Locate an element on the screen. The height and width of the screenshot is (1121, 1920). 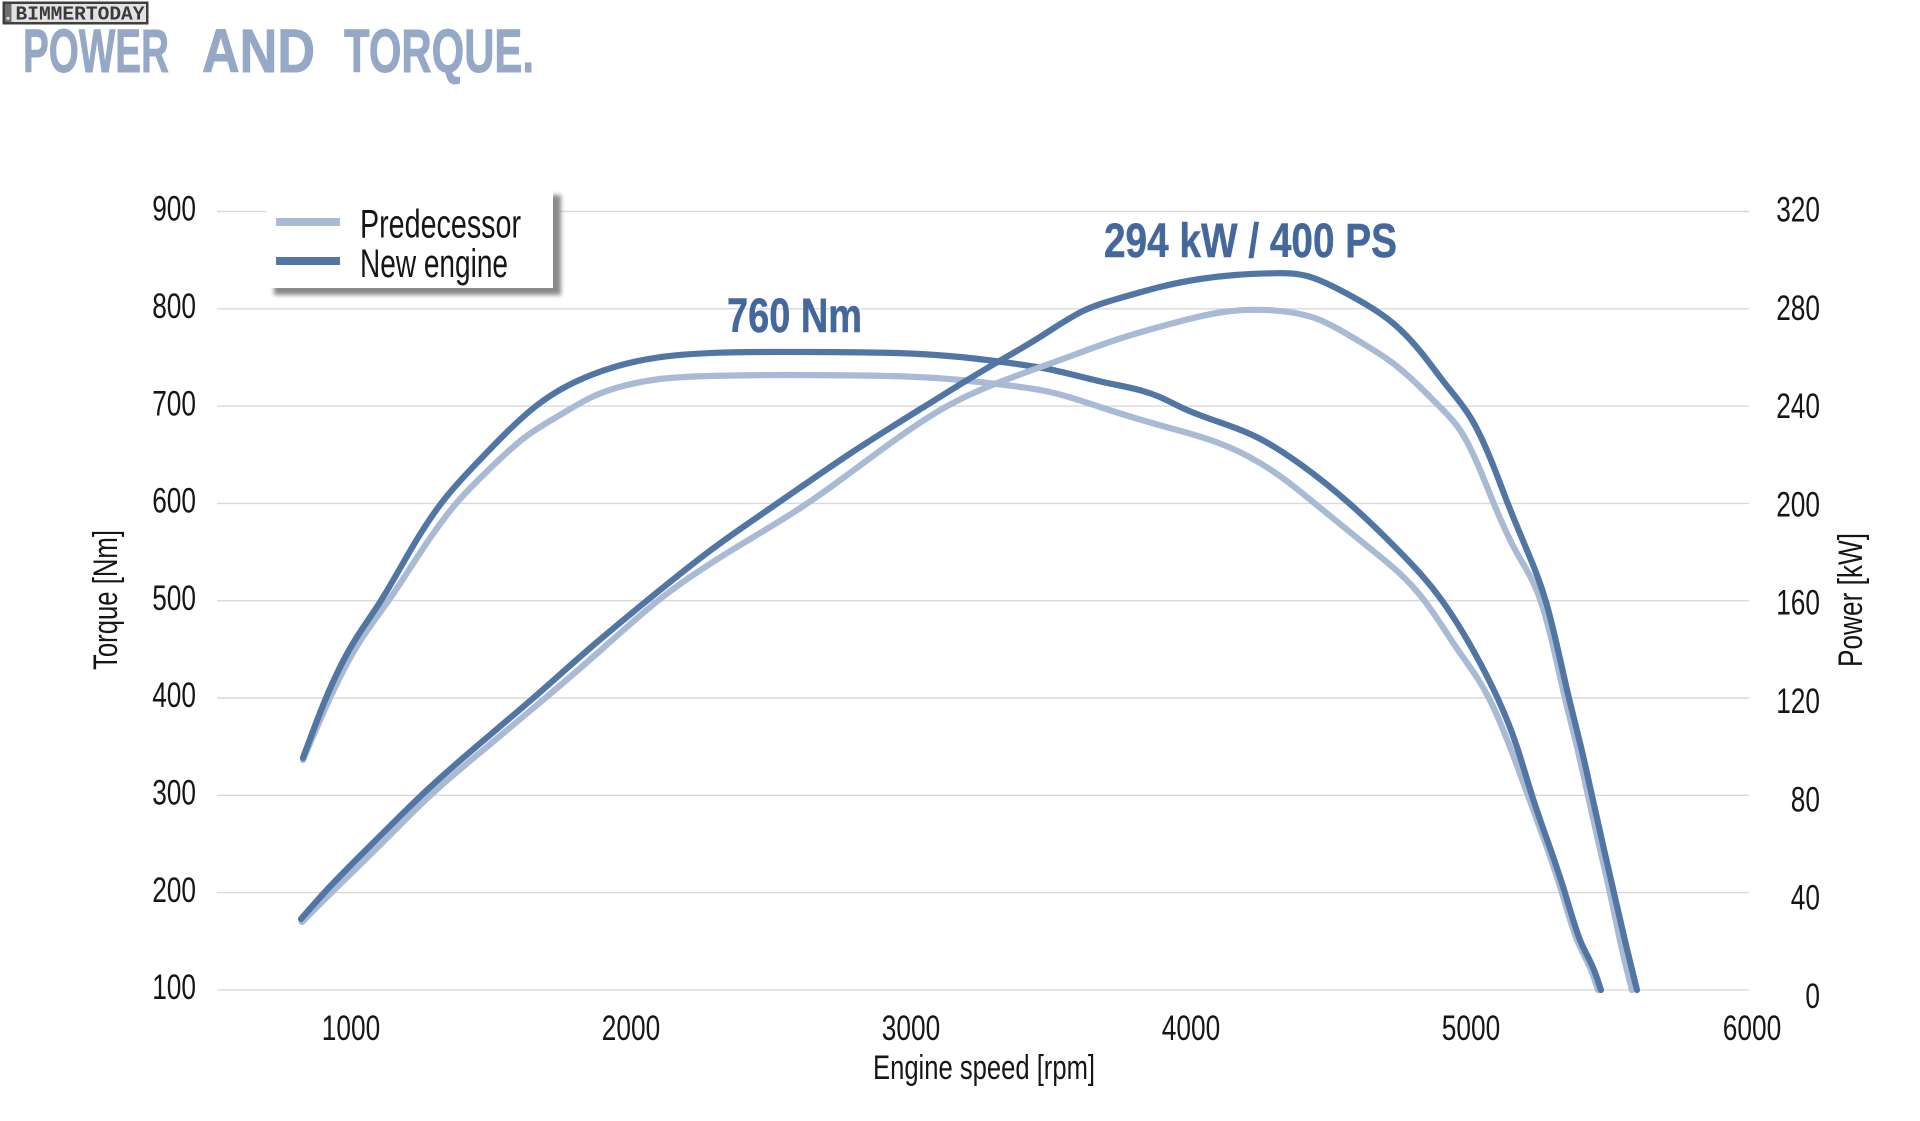
svg-text: TORQUE. is located at coordinates (439, 51).